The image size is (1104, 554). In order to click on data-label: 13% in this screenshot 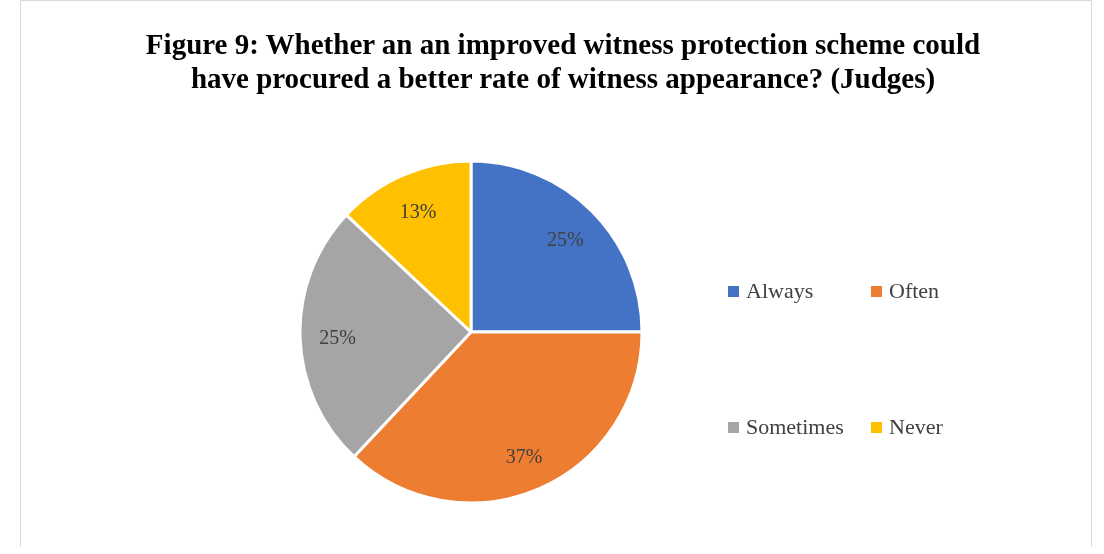, I will do `click(418, 210)`.